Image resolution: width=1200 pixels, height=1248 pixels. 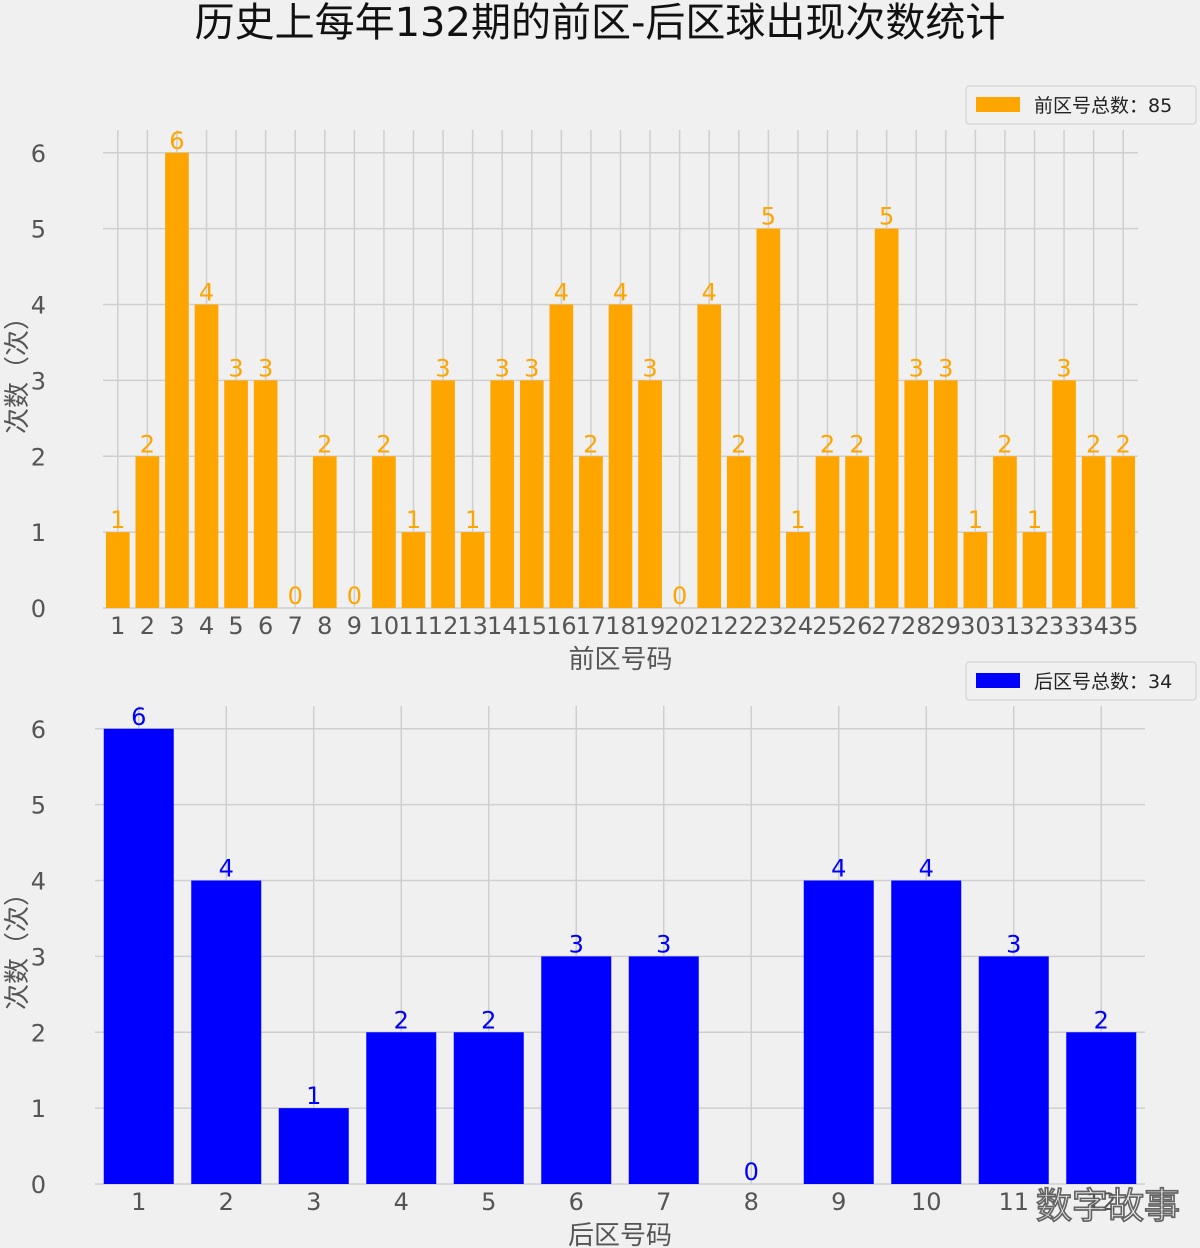 What do you see at coordinates (679, 626) in the screenshot?
I see `x-tick-label: 20` at bounding box center [679, 626].